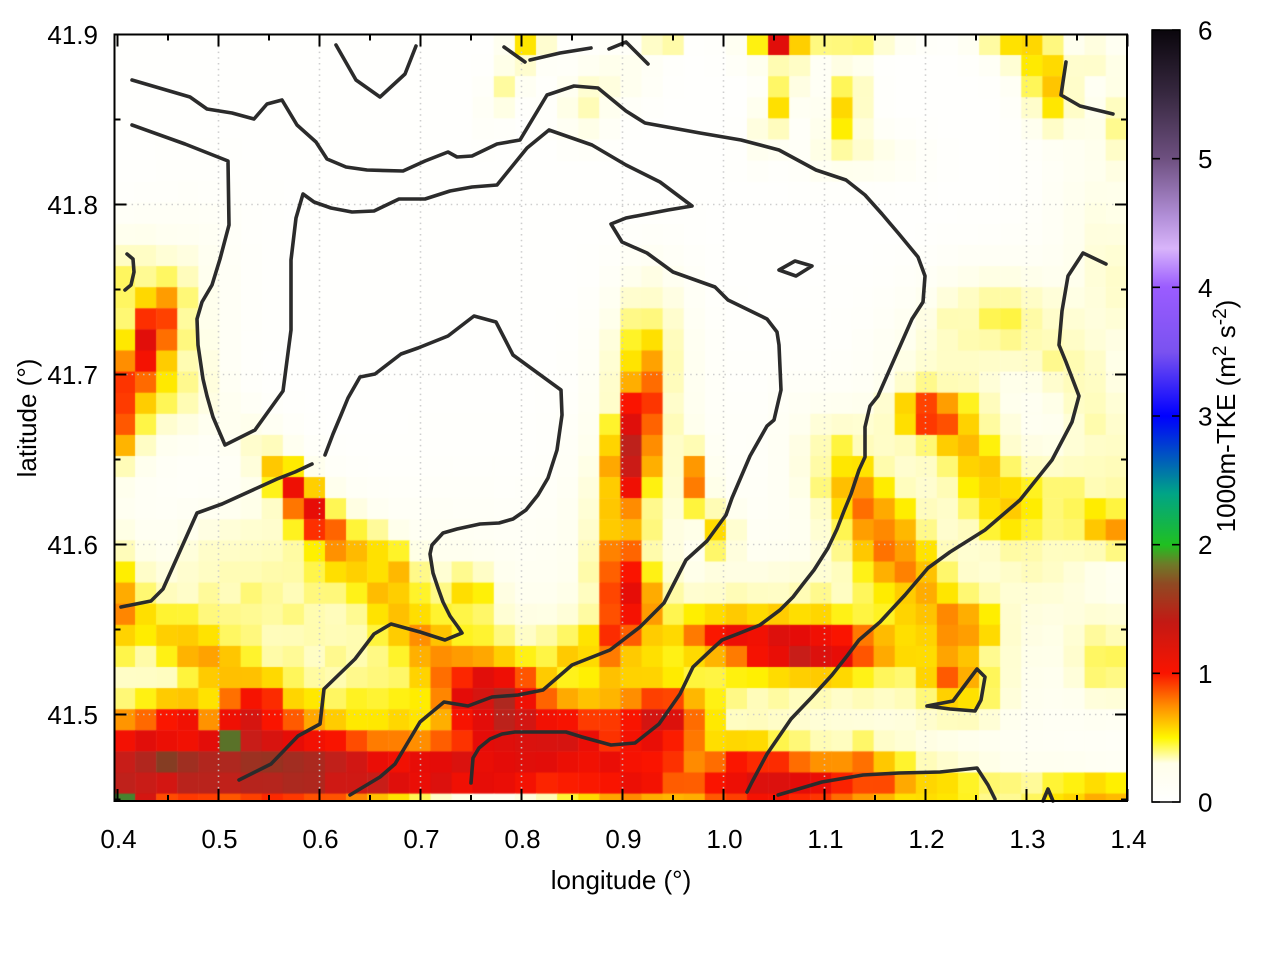 The image size is (1280, 960). What do you see at coordinates (219, 839) in the screenshot?
I see `svg-text: 0.5` at bounding box center [219, 839].